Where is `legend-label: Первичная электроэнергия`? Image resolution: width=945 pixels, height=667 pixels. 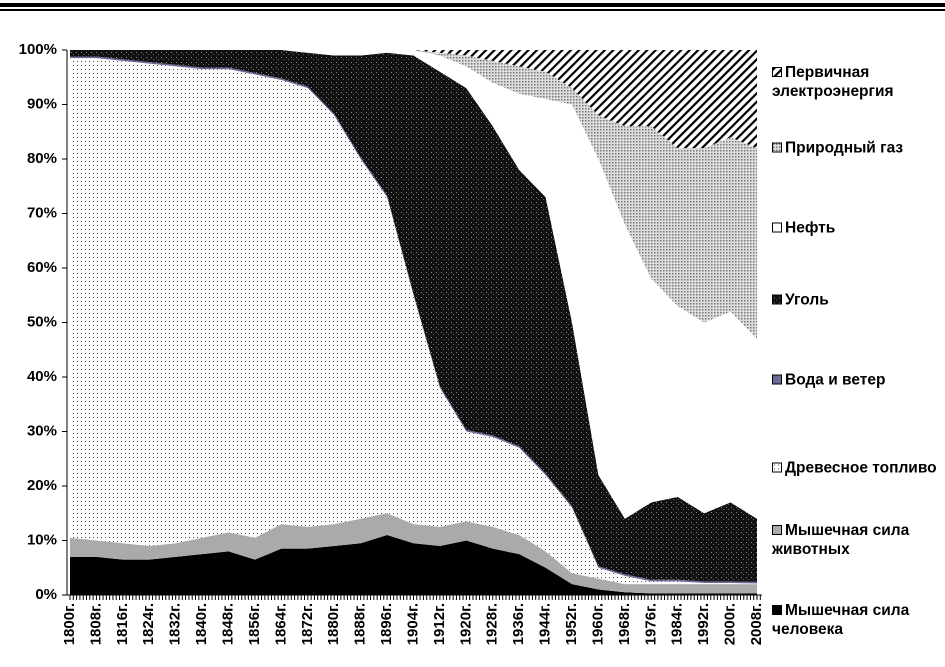 legend-label: Первичная электроэнергия is located at coordinates (833, 82).